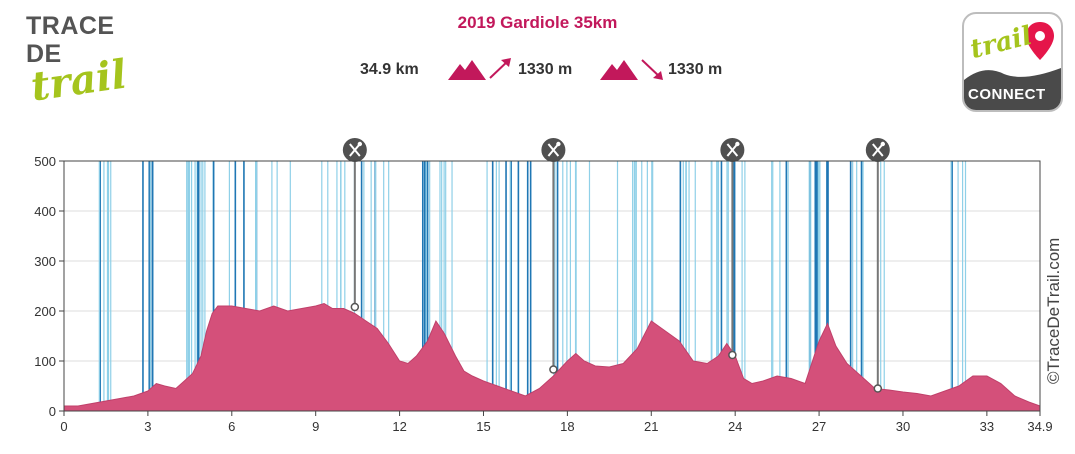 The height and width of the screenshot is (454, 1075). What do you see at coordinates (567, 426) in the screenshot?
I see `x-tick-label: 18` at bounding box center [567, 426].